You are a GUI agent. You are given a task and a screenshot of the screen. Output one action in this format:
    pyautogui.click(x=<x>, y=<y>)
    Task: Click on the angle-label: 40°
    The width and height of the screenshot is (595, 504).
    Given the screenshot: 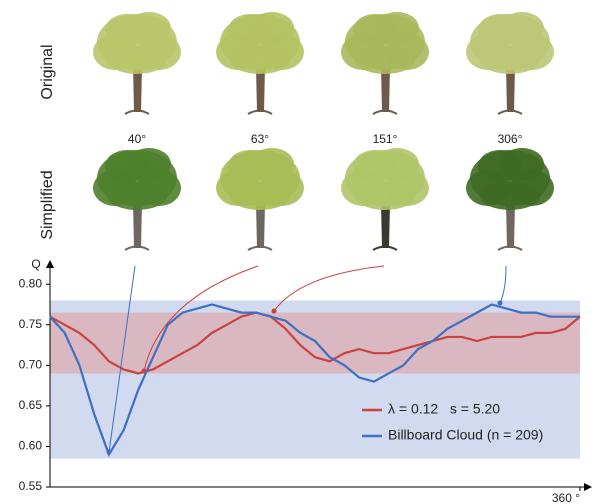 What is the action you would take?
    pyautogui.click(x=137, y=139)
    